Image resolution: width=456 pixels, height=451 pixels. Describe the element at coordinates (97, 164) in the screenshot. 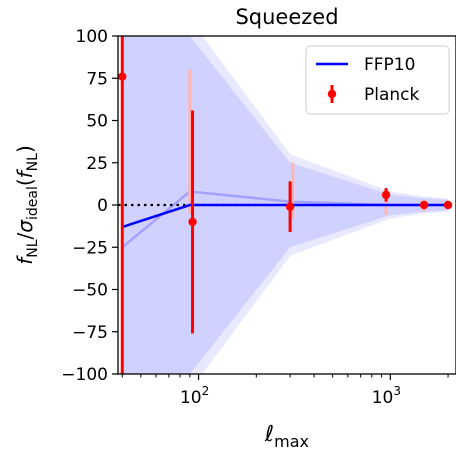

I see `y-tick-label: 25` at that location.